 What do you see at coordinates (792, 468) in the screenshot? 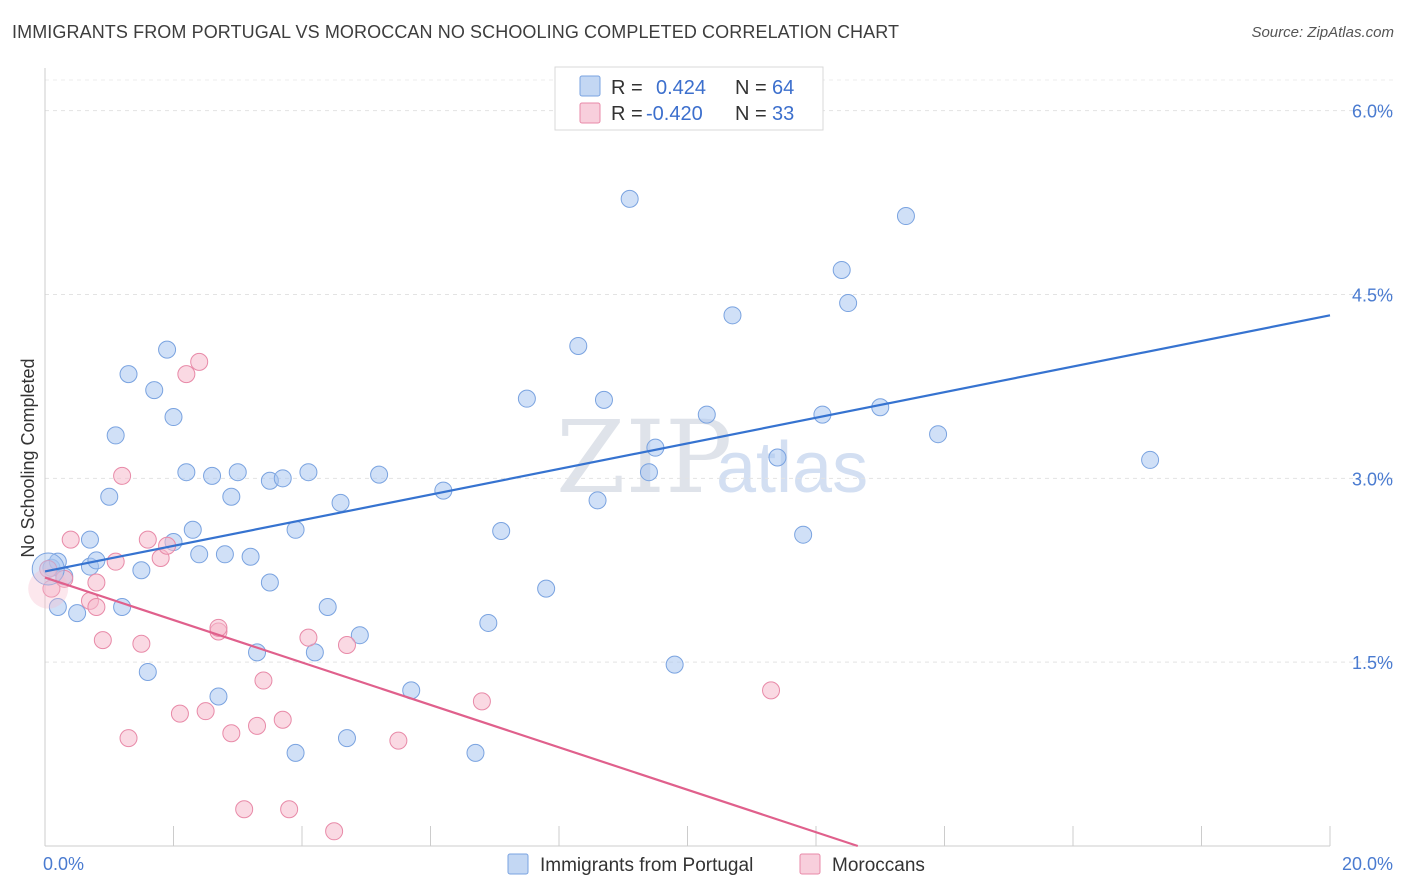
I see `watermark-atlas: atlas` at bounding box center [792, 468].